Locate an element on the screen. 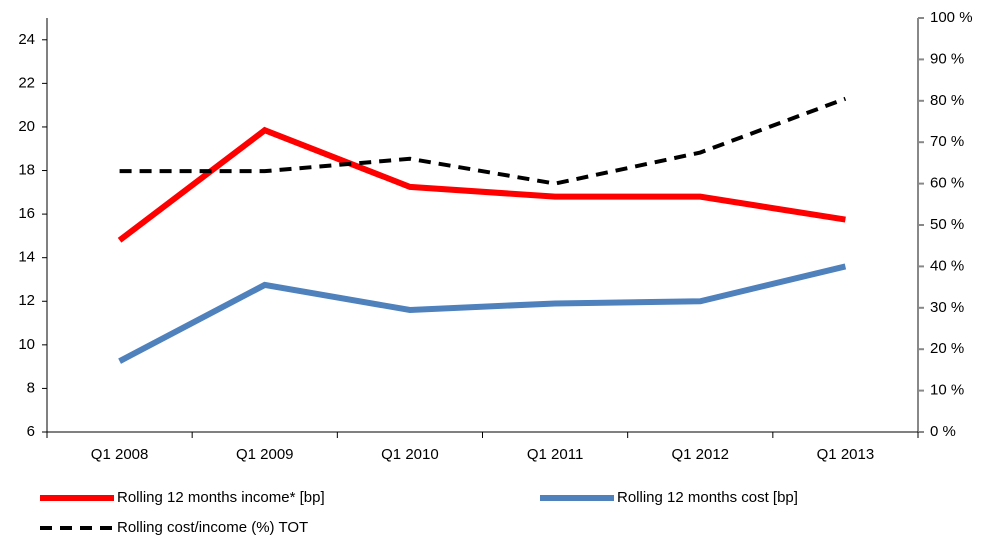 Image resolution: width=993 pixels, height=544 pixels. y2-tick-label: 90 % is located at coordinates (947, 58).